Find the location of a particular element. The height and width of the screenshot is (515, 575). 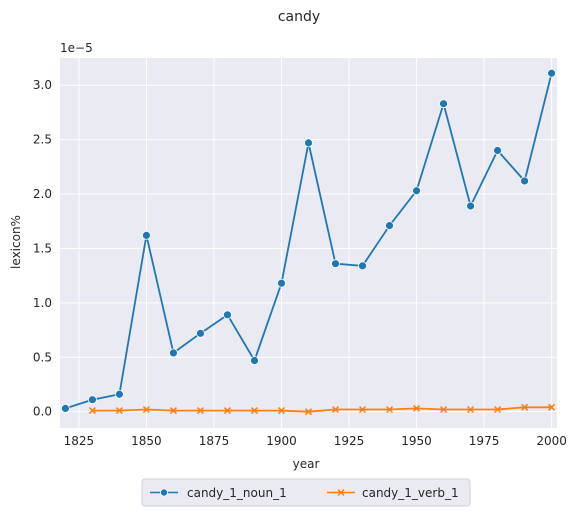

y-axis-ticks: 0.0 0.5 1.0 1.5 2.0 2.5 3.0 is located at coordinates (42, 248).